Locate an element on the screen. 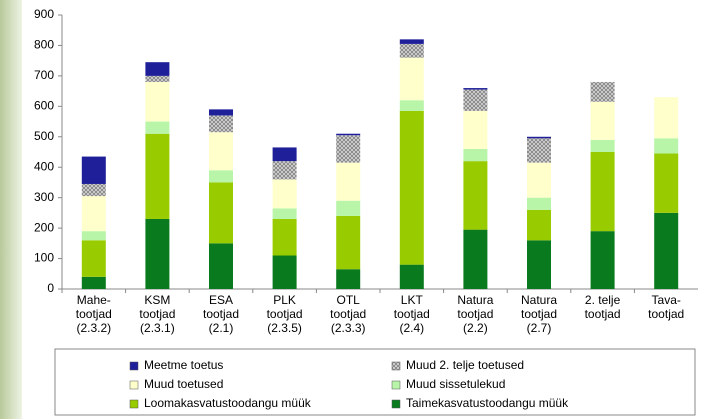 This screenshot has width=701, height=419. x-tick-label: (2.3.2) is located at coordinates (93, 328).